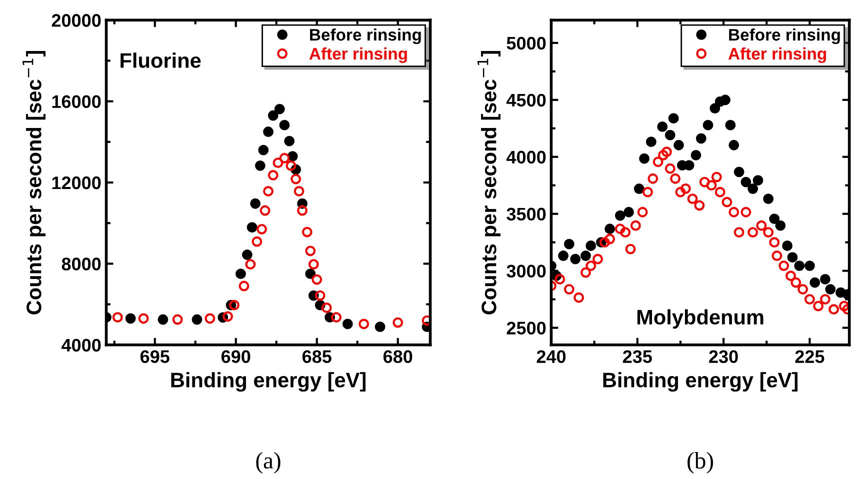 This screenshot has width=864, height=479. I want to click on text: (a), so click(268, 463).